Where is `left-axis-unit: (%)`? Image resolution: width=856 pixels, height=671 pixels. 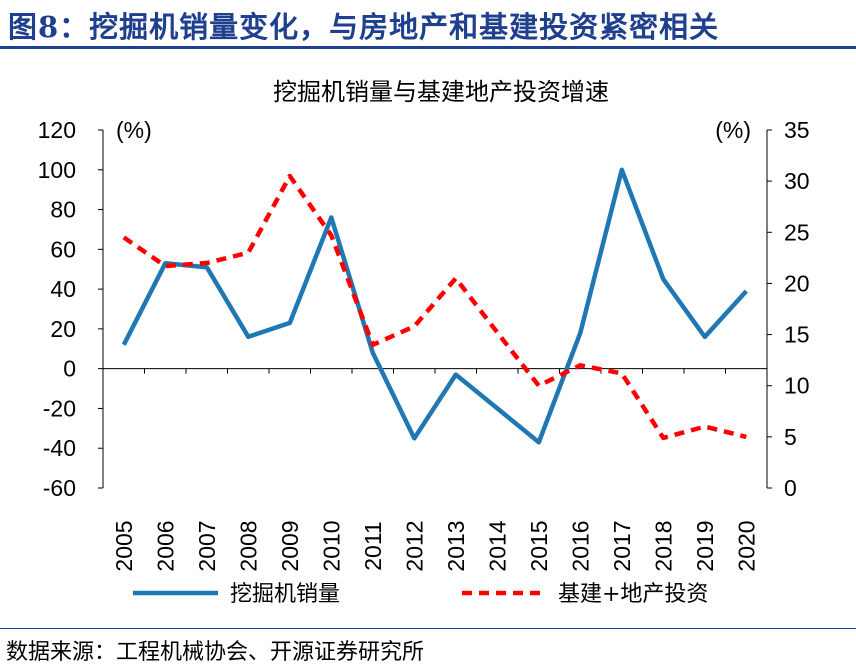
left-axis-unit: (%) is located at coordinates (134, 130).